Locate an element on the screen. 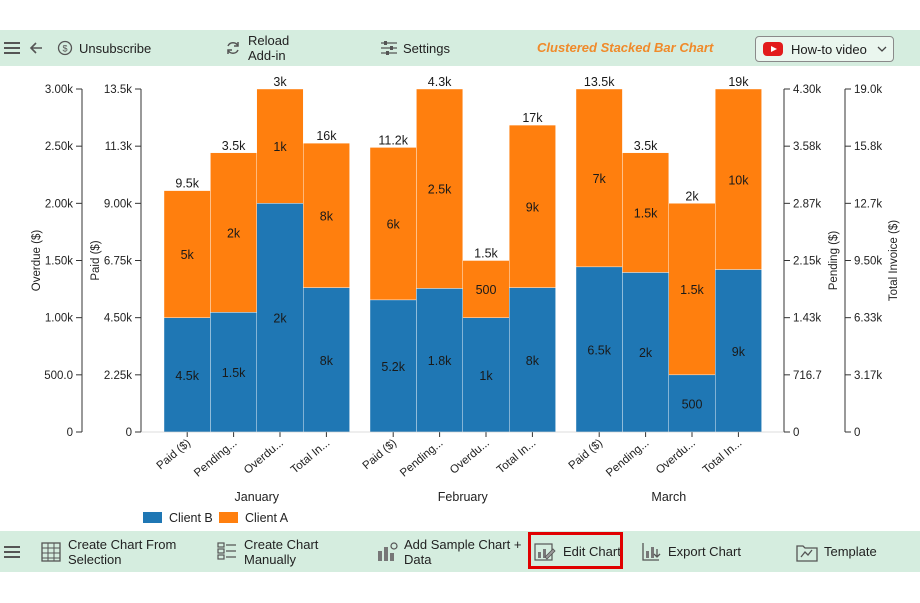 The height and width of the screenshot is (603, 920). axis-tick-label: 1.43k is located at coordinates (807, 319).